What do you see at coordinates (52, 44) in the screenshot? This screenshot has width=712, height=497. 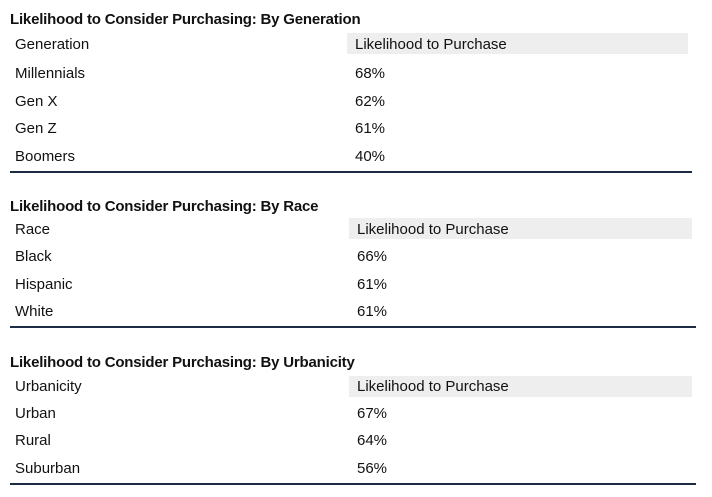 I see `column-header-generation: Generation` at bounding box center [52, 44].